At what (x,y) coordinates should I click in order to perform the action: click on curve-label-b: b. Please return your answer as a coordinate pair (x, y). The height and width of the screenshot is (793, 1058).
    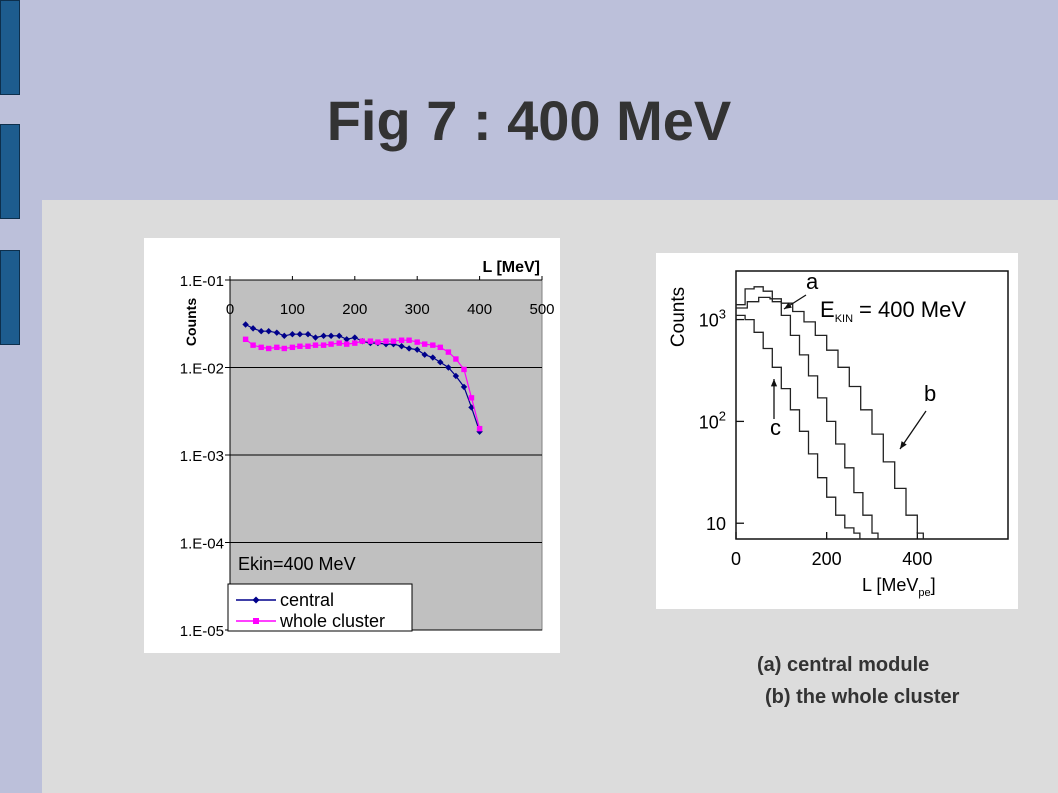
    Looking at the image, I should click on (930, 393).